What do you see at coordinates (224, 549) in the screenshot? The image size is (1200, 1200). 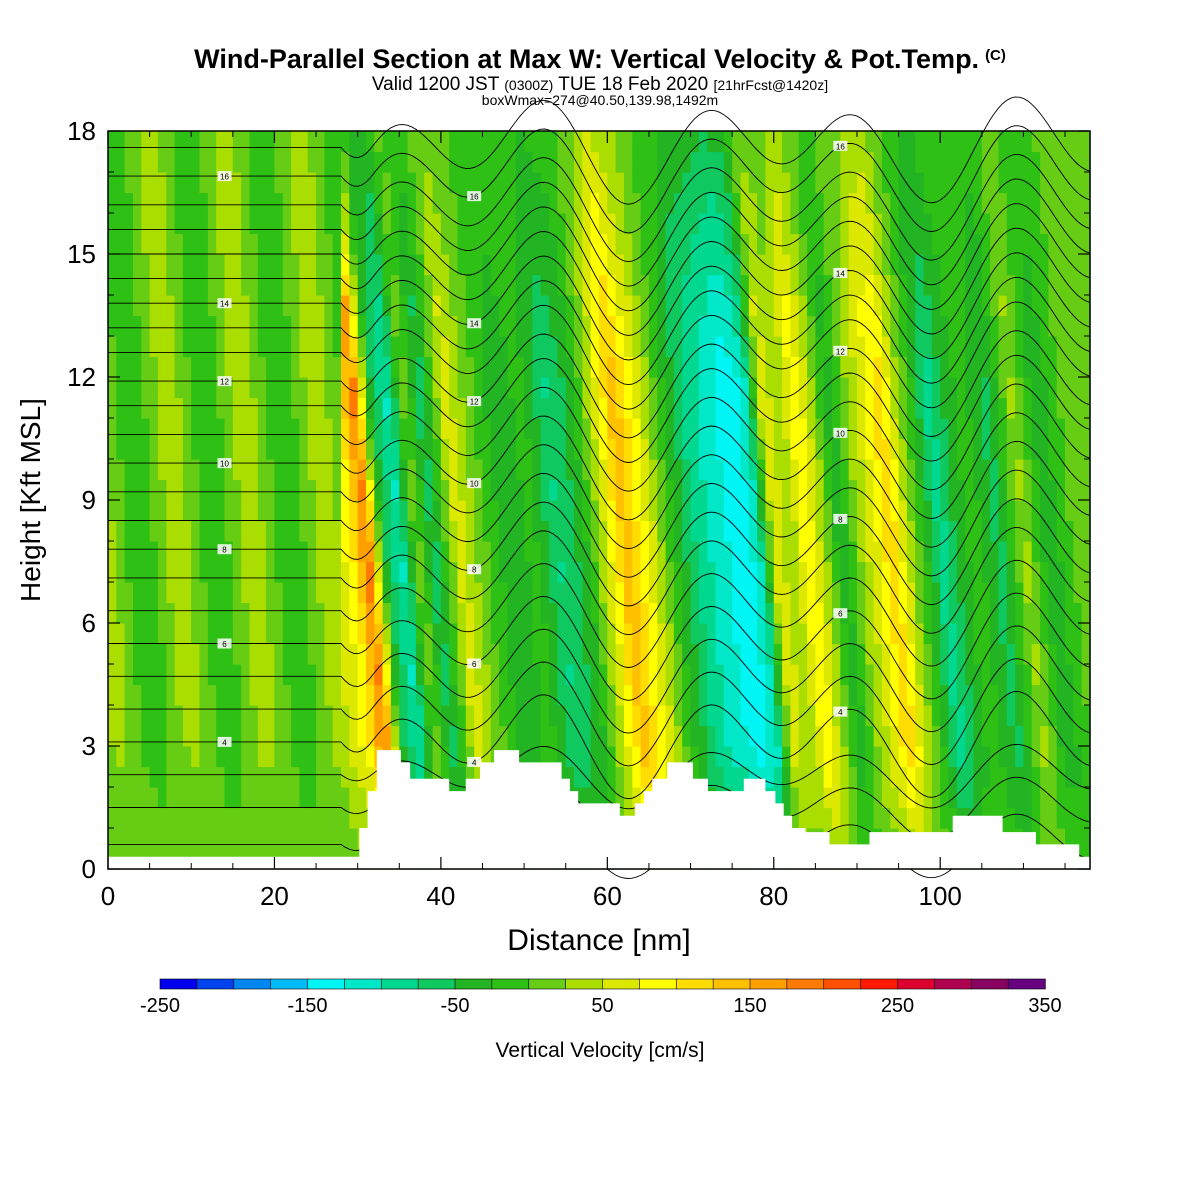 I see `contour-label-bg` at bounding box center [224, 549].